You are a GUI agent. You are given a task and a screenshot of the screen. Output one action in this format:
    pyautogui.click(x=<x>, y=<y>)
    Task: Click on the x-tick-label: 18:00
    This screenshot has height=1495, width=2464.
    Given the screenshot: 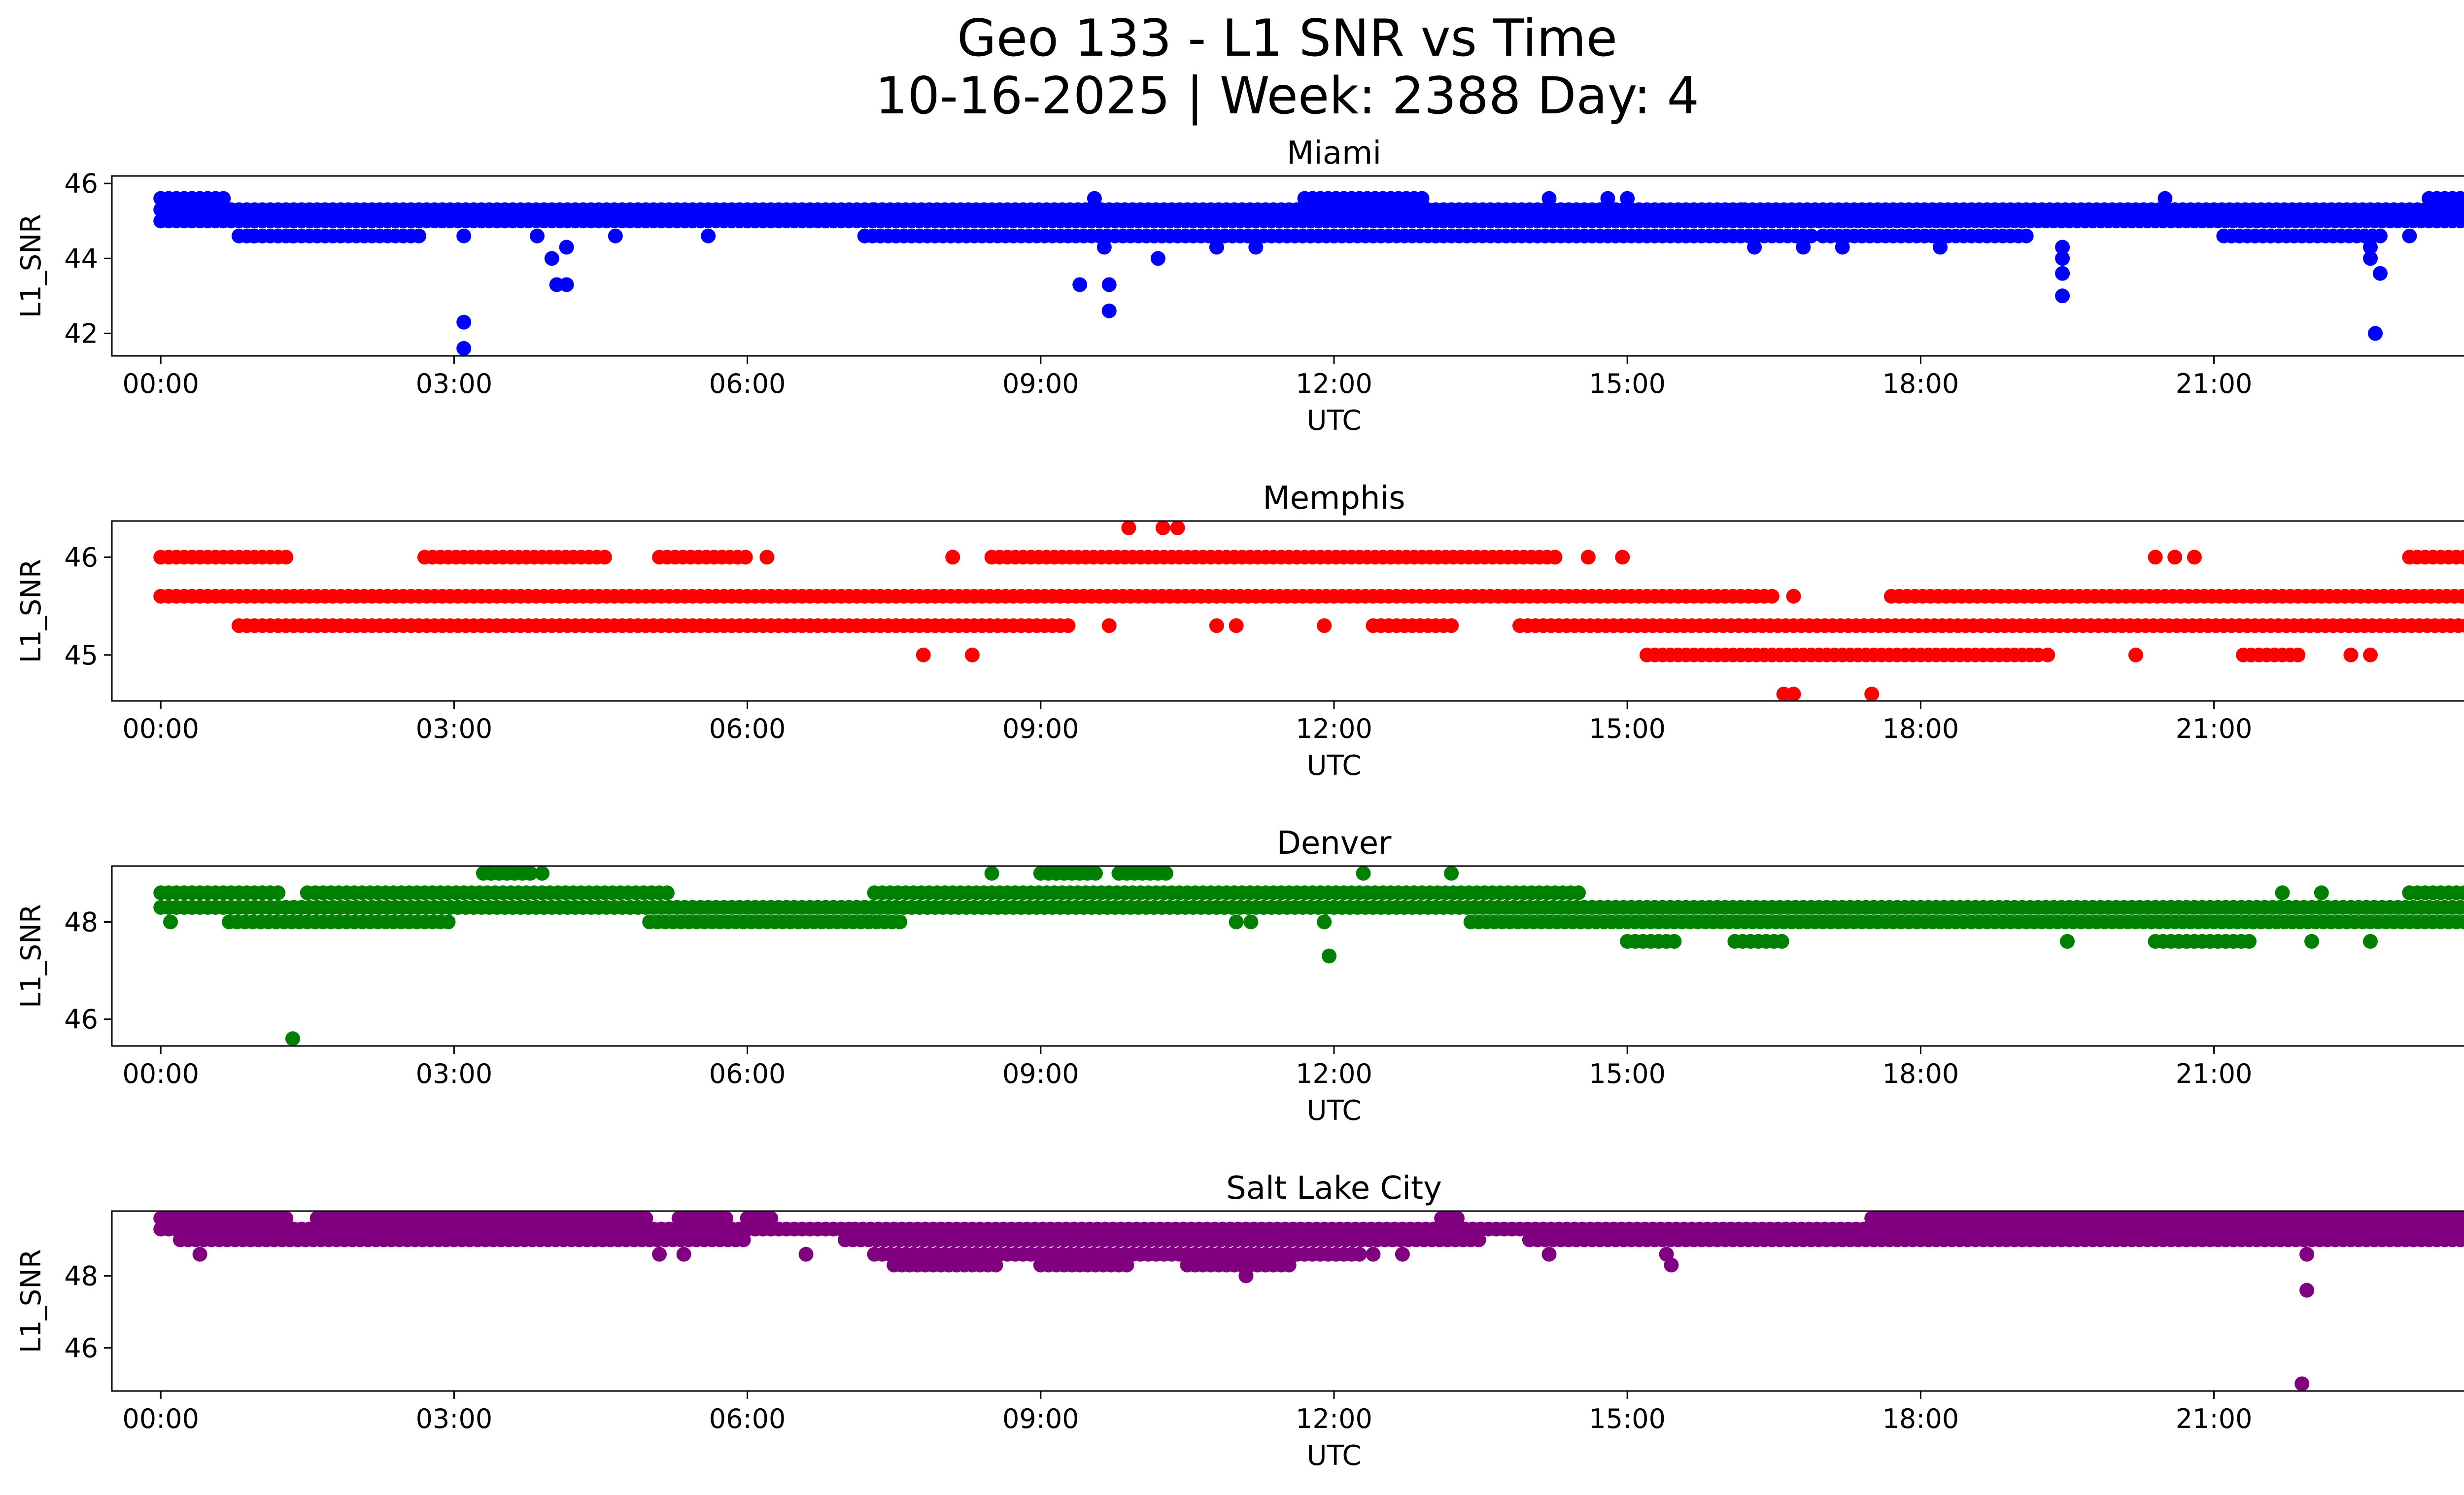 What is the action you would take?
    pyautogui.click(x=1920, y=383)
    